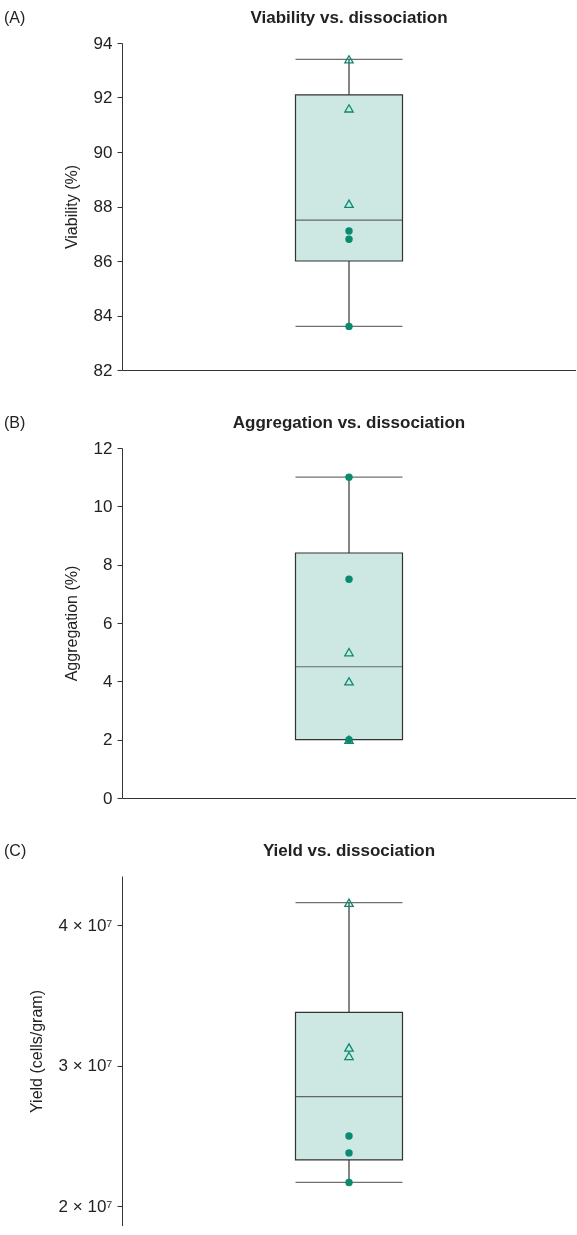 Image resolution: width=577 pixels, height=1235 pixels. Describe the element at coordinates (349, 17) in the screenshot. I see `chart-title: Viability vs. dissociation` at that location.